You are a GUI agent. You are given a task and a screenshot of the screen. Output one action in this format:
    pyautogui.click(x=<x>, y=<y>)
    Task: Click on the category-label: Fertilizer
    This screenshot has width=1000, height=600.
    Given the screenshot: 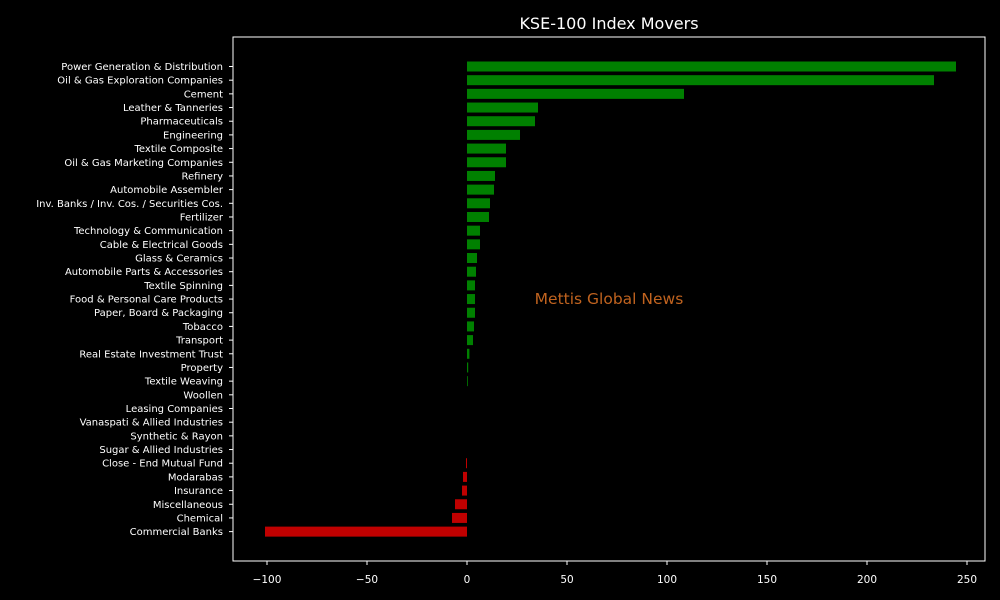 What is the action you would take?
    pyautogui.click(x=202, y=217)
    